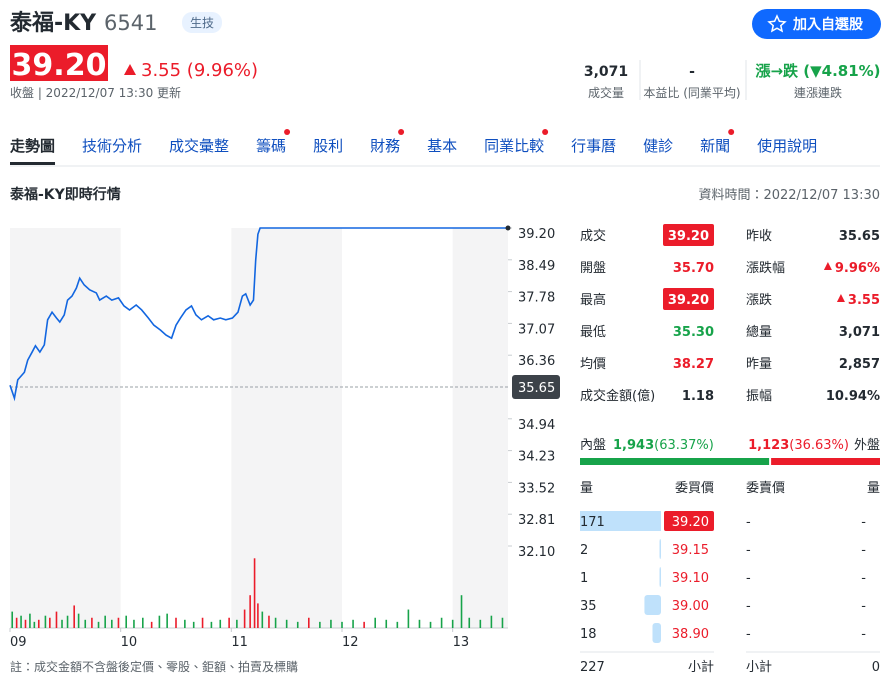 This screenshot has height=680, width=893. I want to click on subtotal-bid-label: 小計, so click(701, 667).